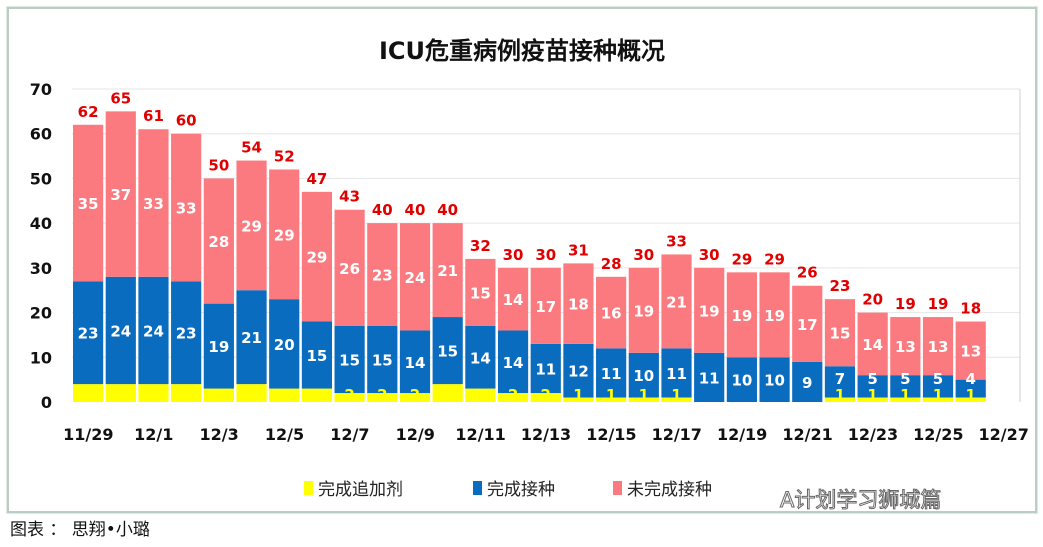 This screenshot has height=547, width=1043. Describe the element at coordinates (522, 51) in the screenshot. I see `chart-title: ICU危重病例疫苗接种概况` at that location.